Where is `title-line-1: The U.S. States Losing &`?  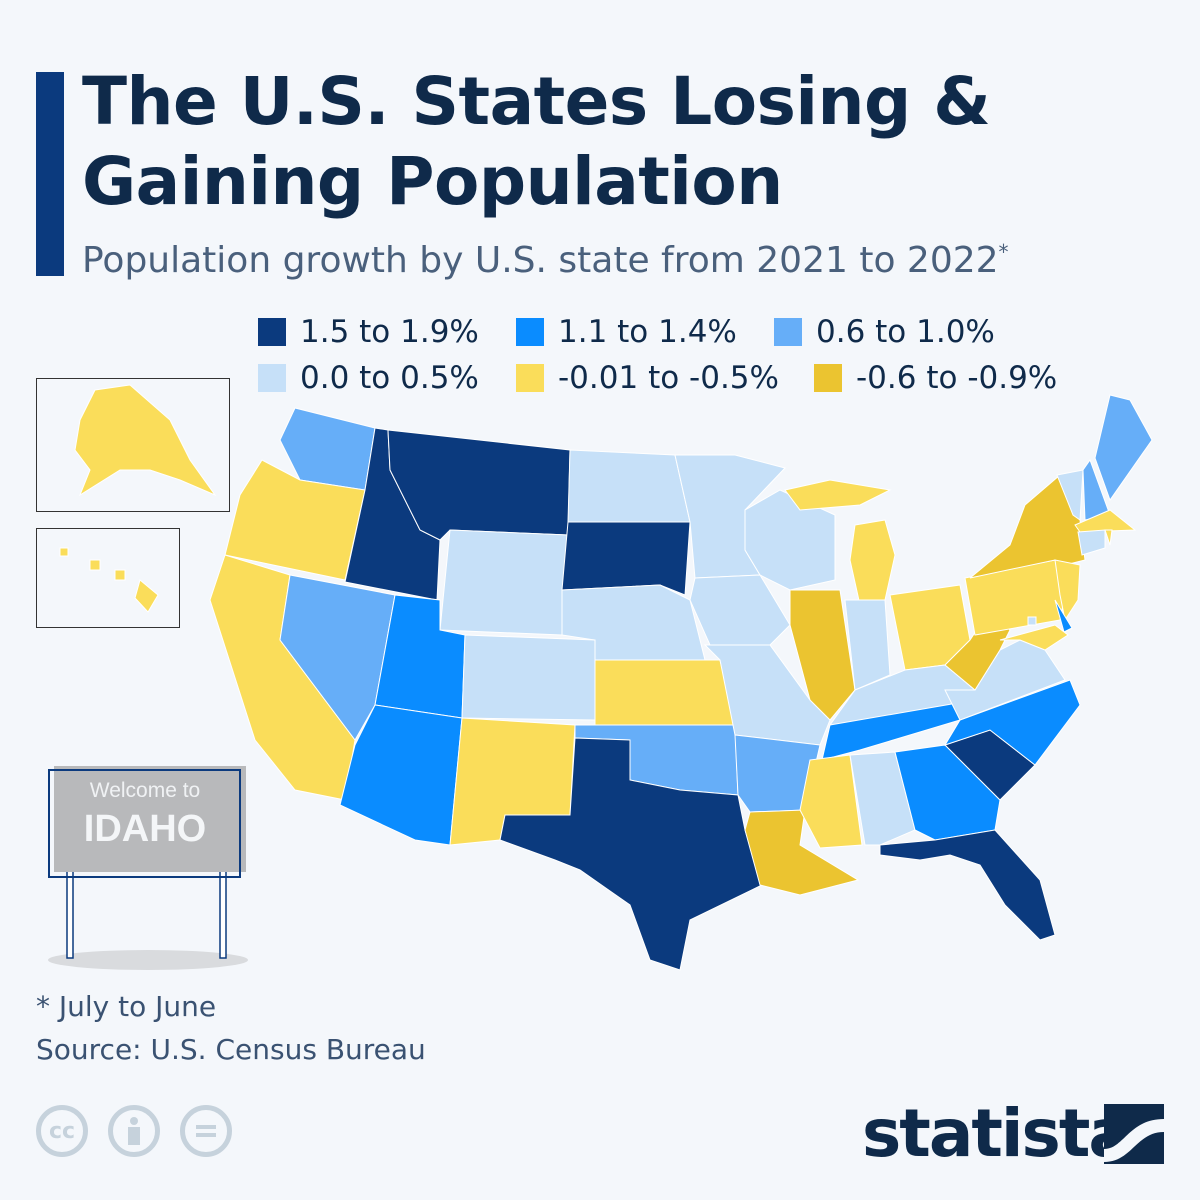
title-line-1: The U.S. States Losing & is located at coordinates (536, 101).